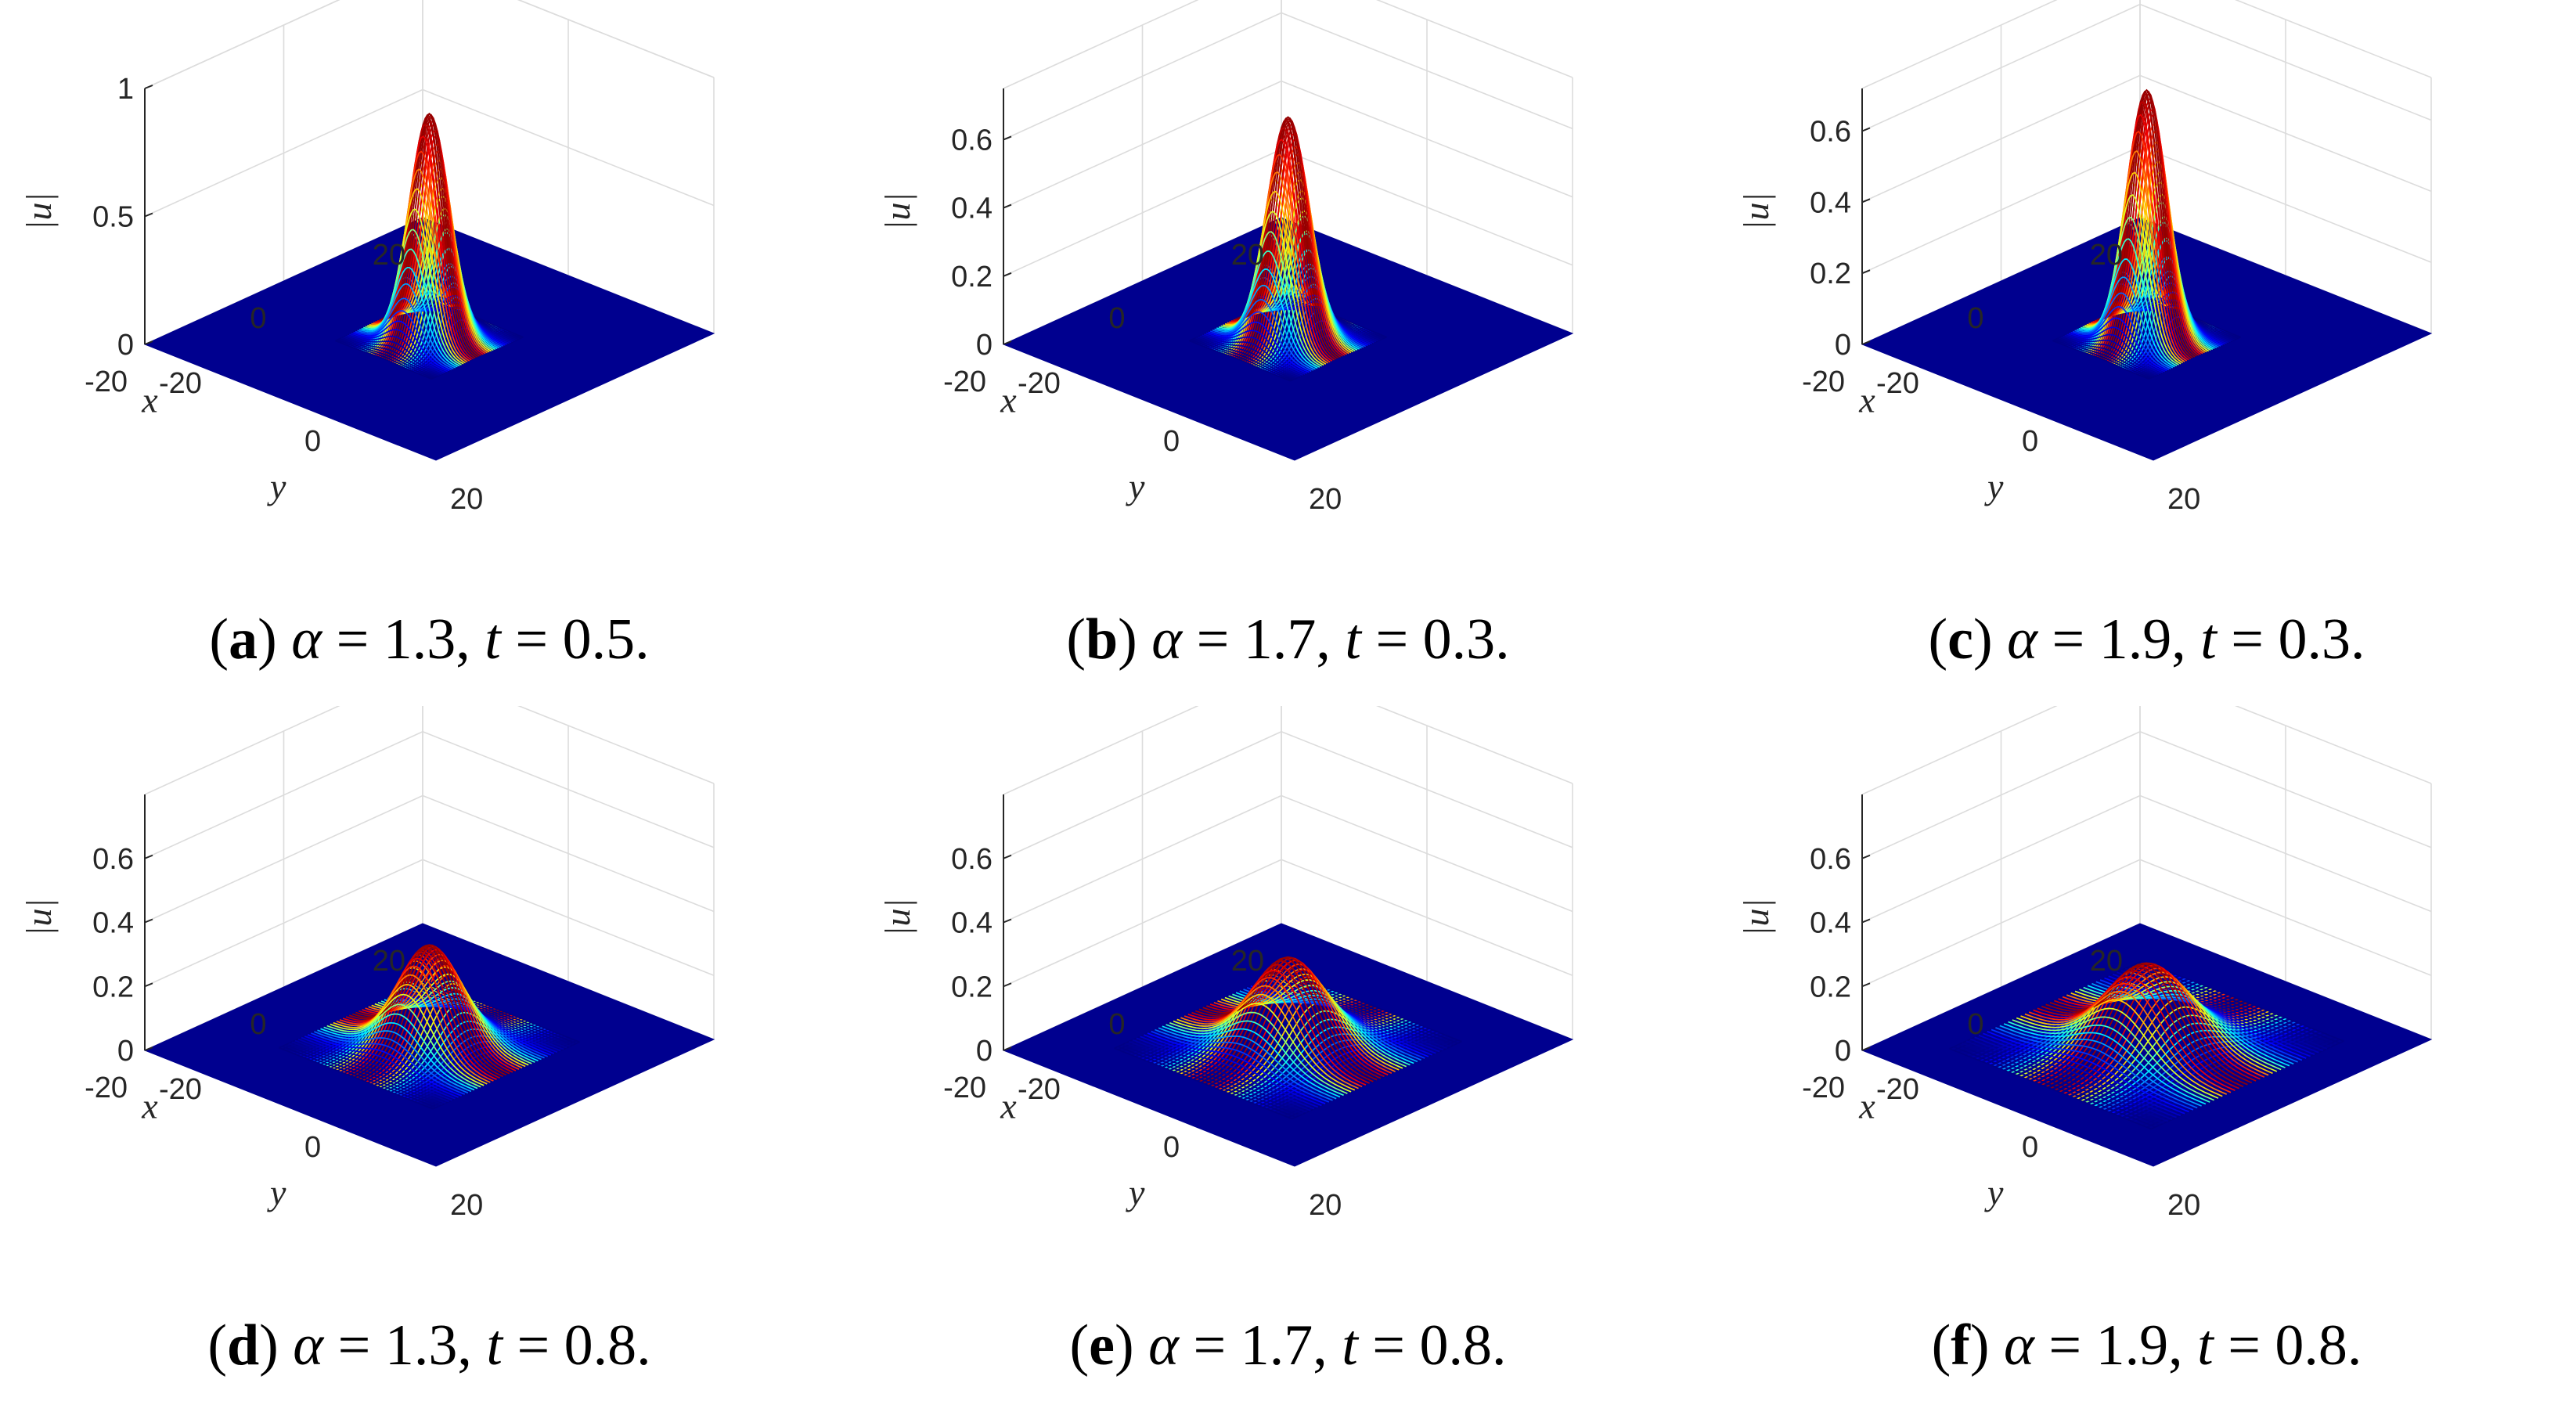 Image resolution: width=2576 pixels, height=1412 pixels. What do you see at coordinates (312, 441) in the screenshot?
I see `y-tick-label: 0` at bounding box center [312, 441].